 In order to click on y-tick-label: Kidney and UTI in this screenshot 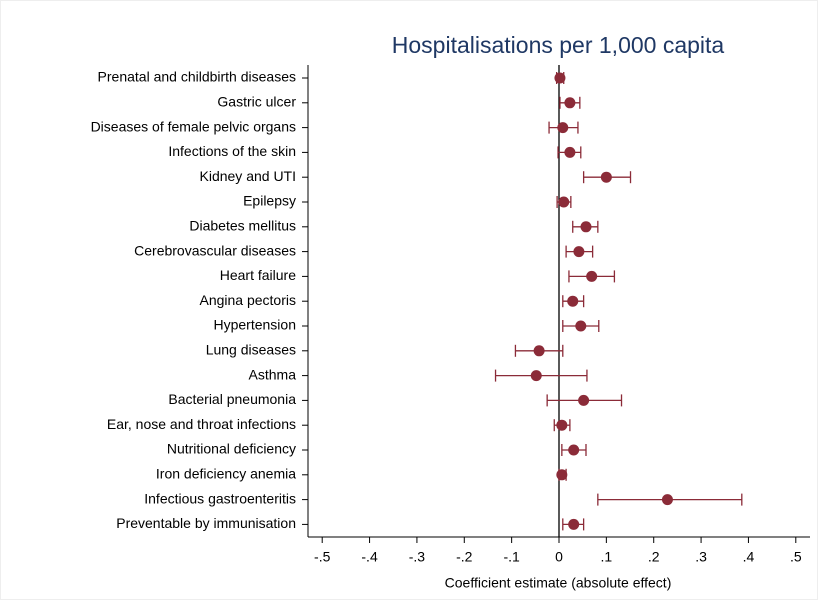, I will do `click(248, 176)`.